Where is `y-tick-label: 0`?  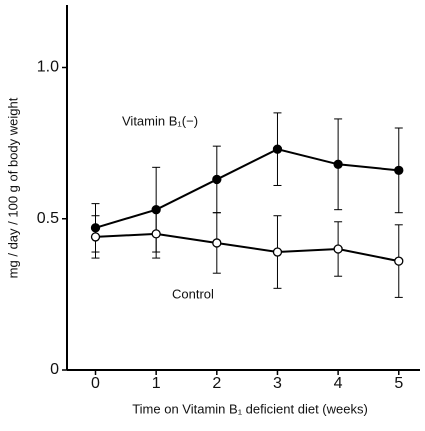 y-tick-label: 0 is located at coordinates (54, 369).